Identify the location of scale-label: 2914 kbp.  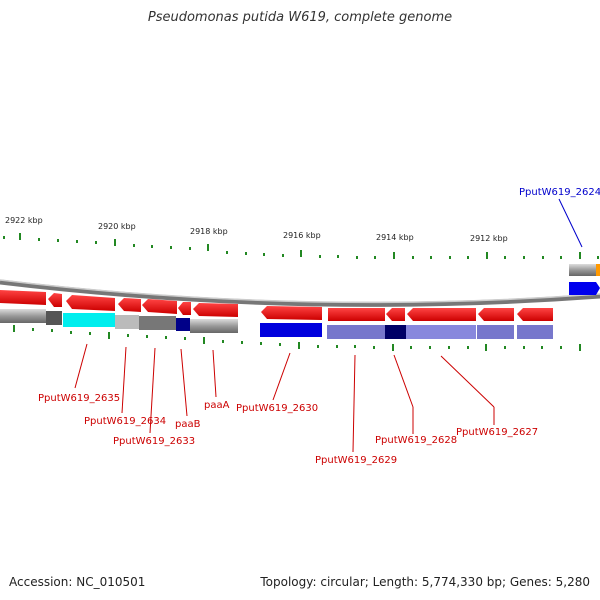
(395, 237).